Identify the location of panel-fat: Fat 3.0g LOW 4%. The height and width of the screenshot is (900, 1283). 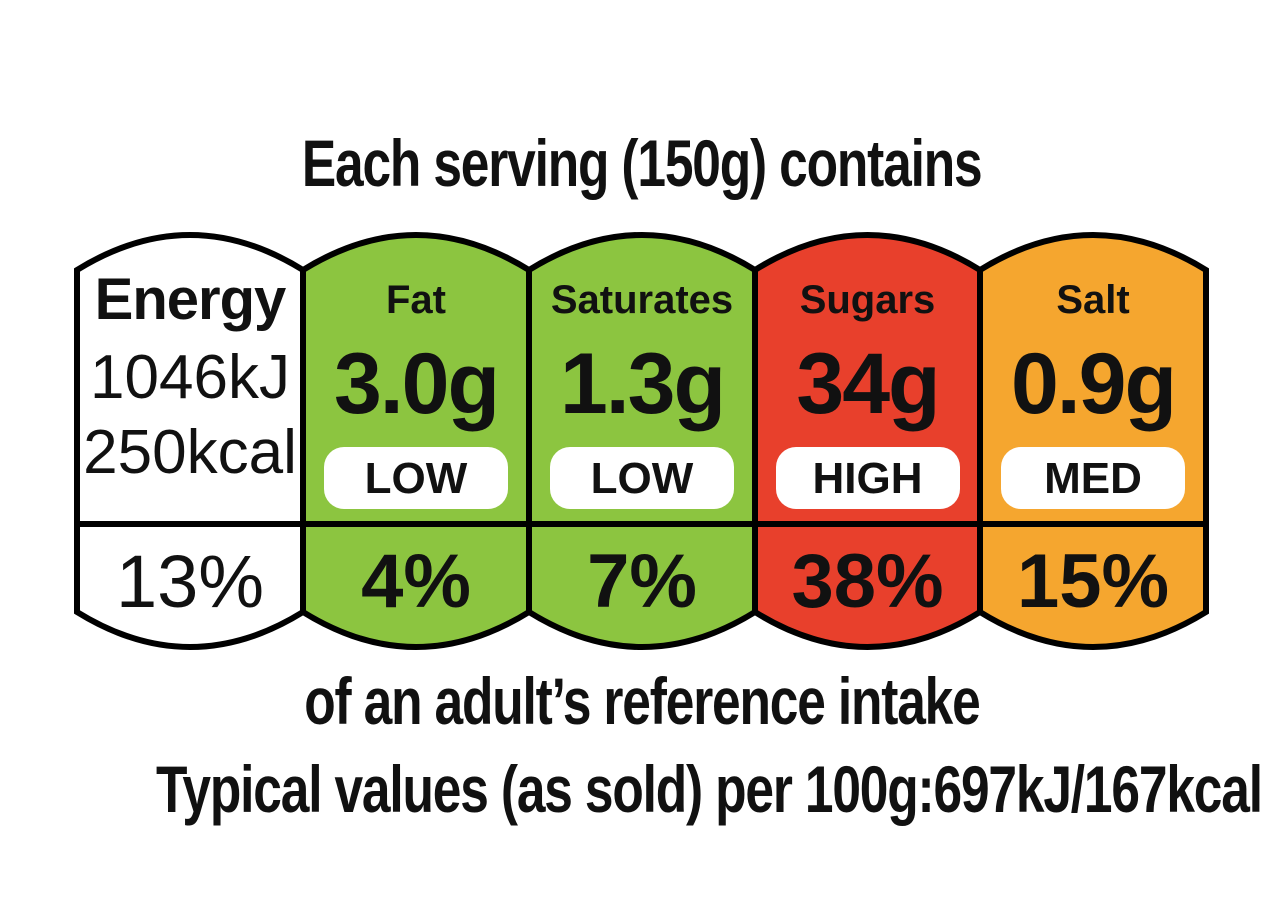
(416, 441).